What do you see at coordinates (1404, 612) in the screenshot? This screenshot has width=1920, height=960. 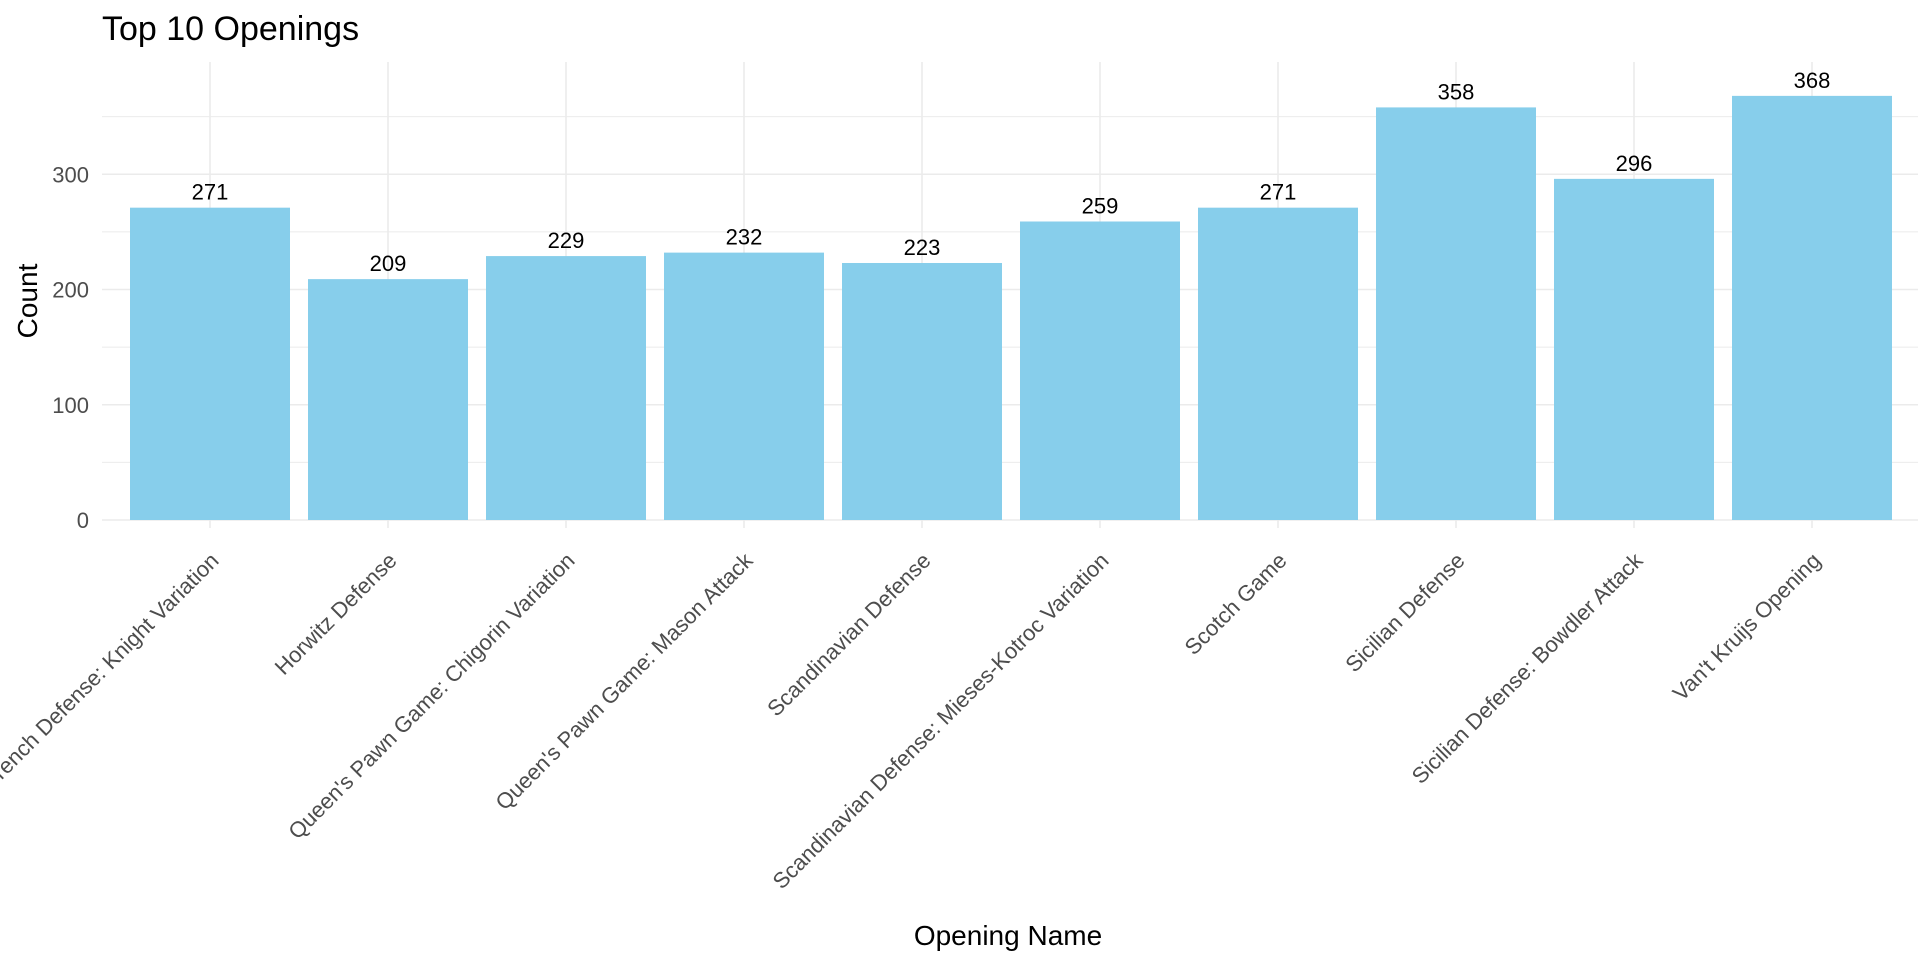 I see `x-tick-label: Sicilian Defense` at bounding box center [1404, 612].